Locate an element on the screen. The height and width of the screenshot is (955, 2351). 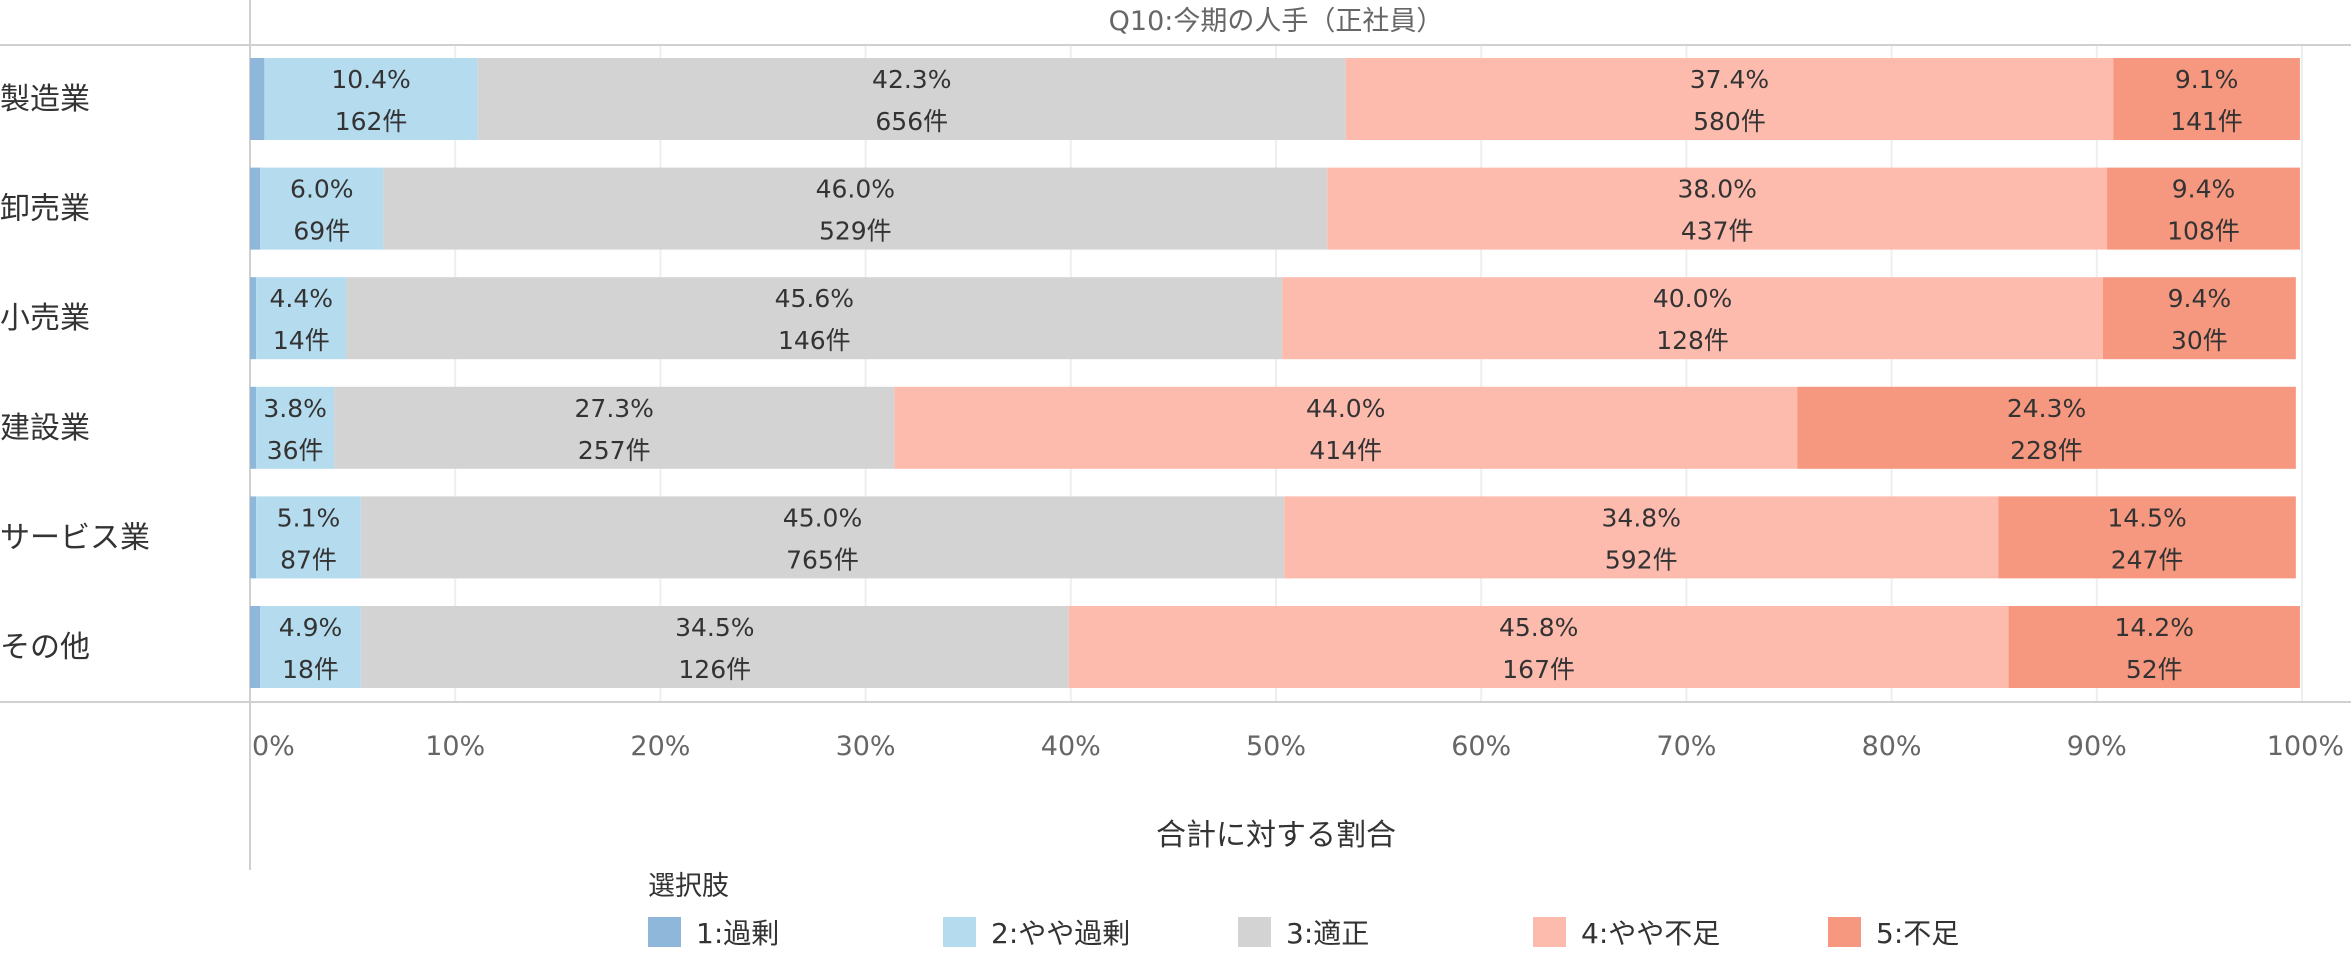
category-label: その他 is located at coordinates (45, 647).